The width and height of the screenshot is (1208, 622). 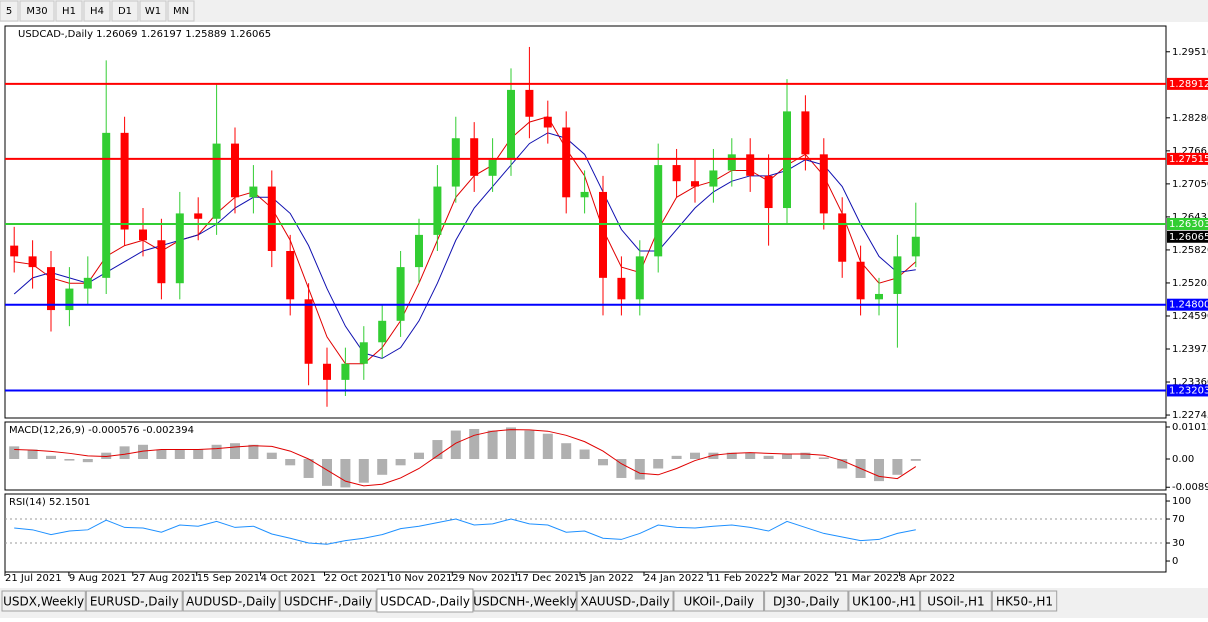 What do you see at coordinates (1190, 427) in the screenshot?
I see `y-tick-label: 0.010127` at bounding box center [1190, 427].